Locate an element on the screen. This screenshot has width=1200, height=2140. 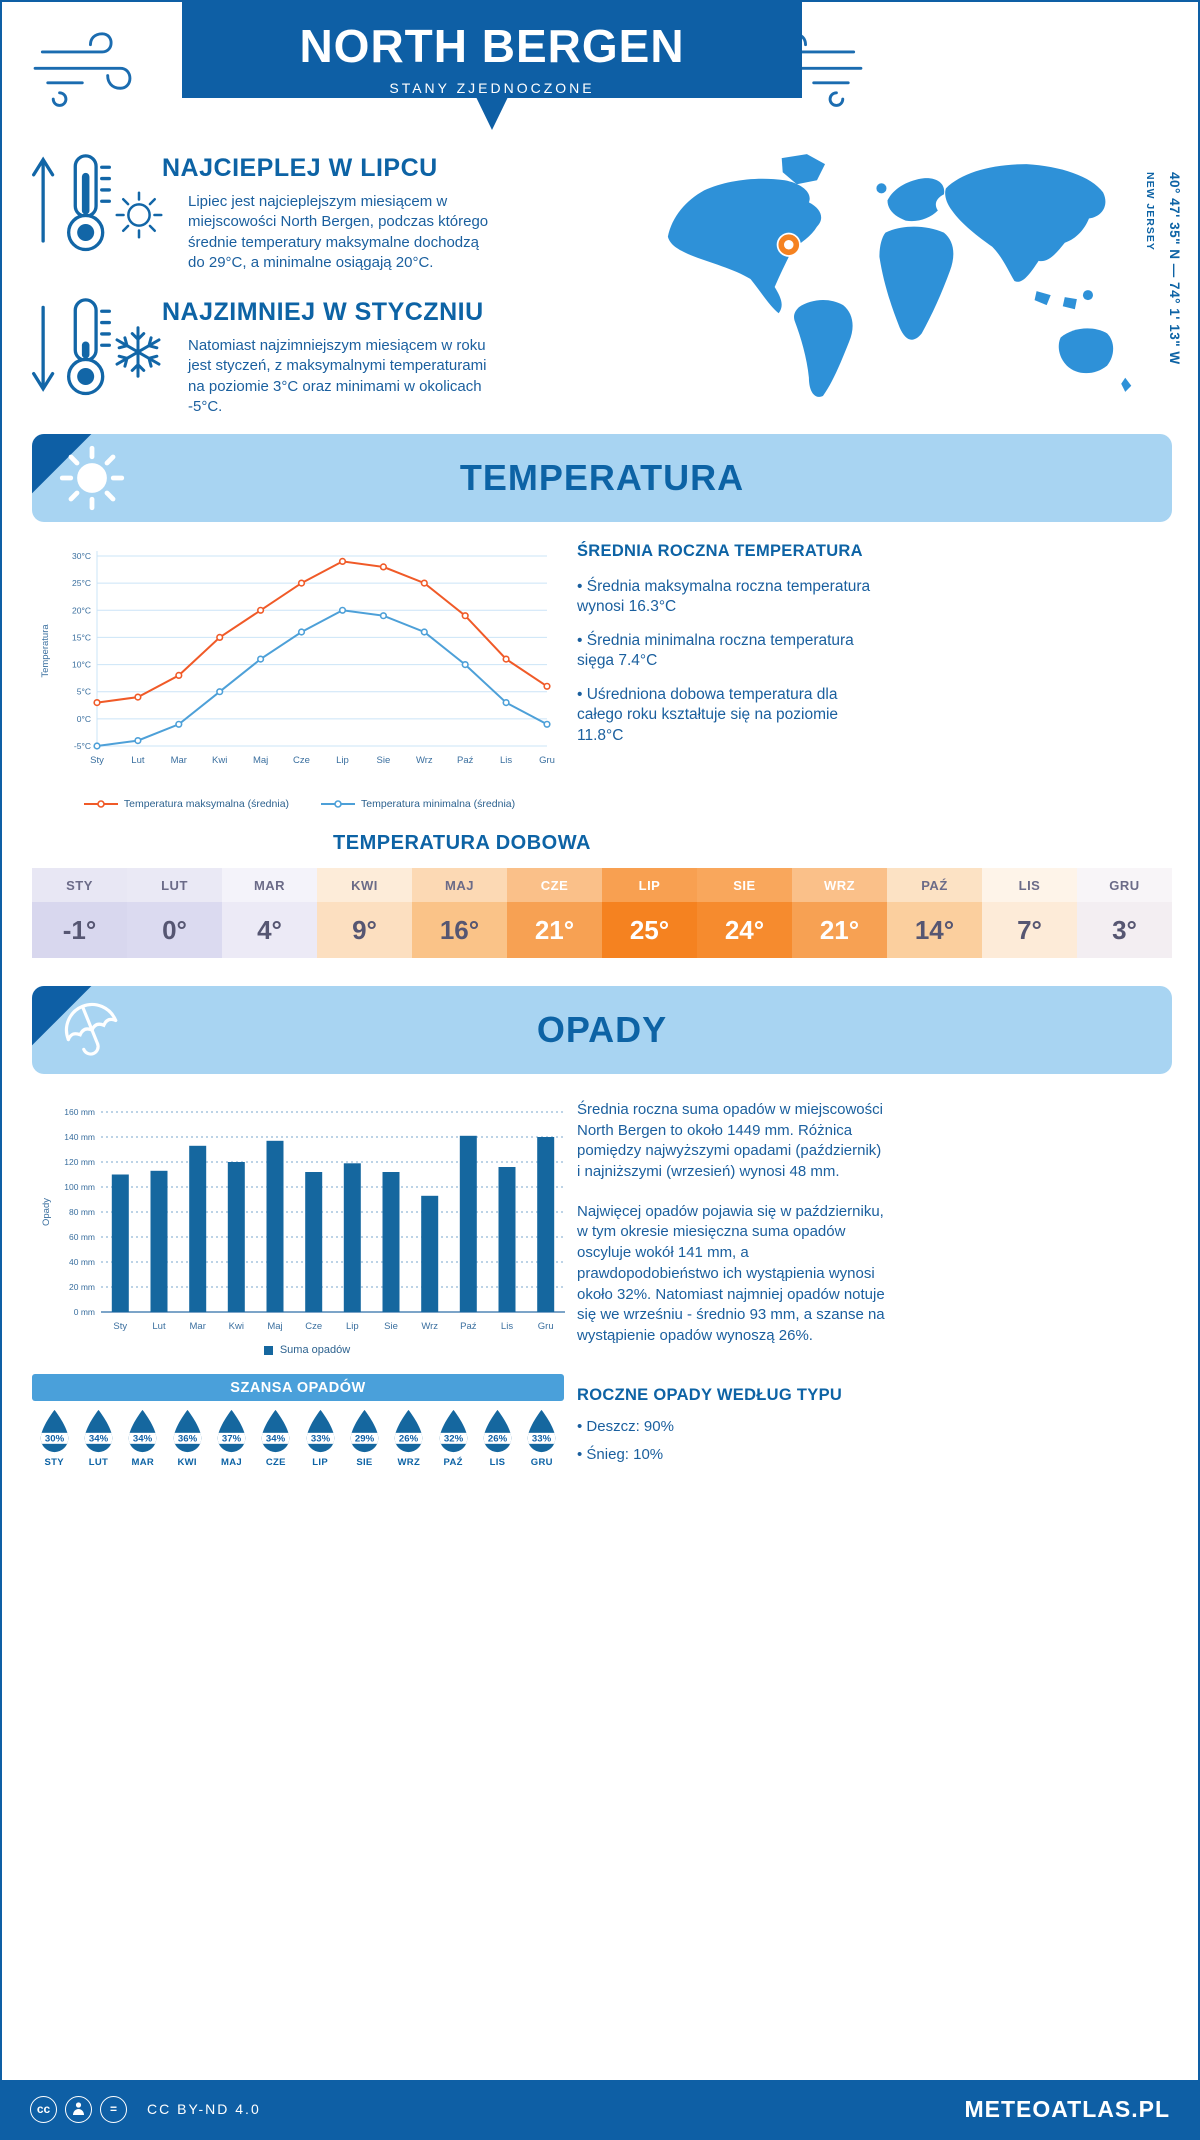
footer-bar: cc = CC BY-ND 4.0 METEOATLAS.PL is located at coordinates (600, 2109).